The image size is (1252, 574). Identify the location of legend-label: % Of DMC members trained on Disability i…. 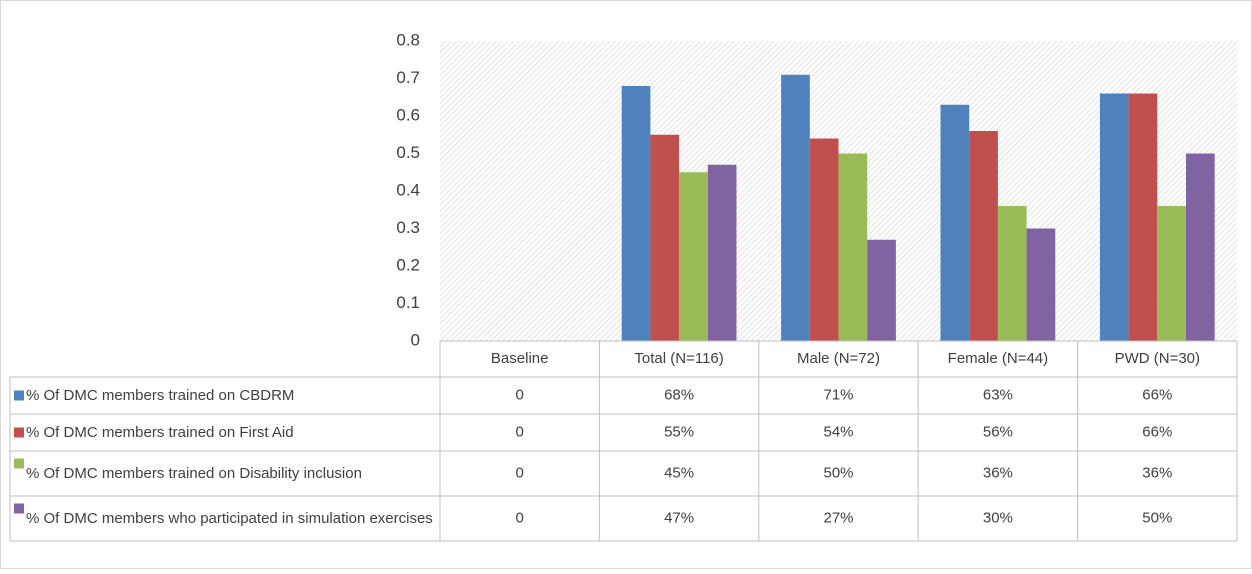
(194, 473).